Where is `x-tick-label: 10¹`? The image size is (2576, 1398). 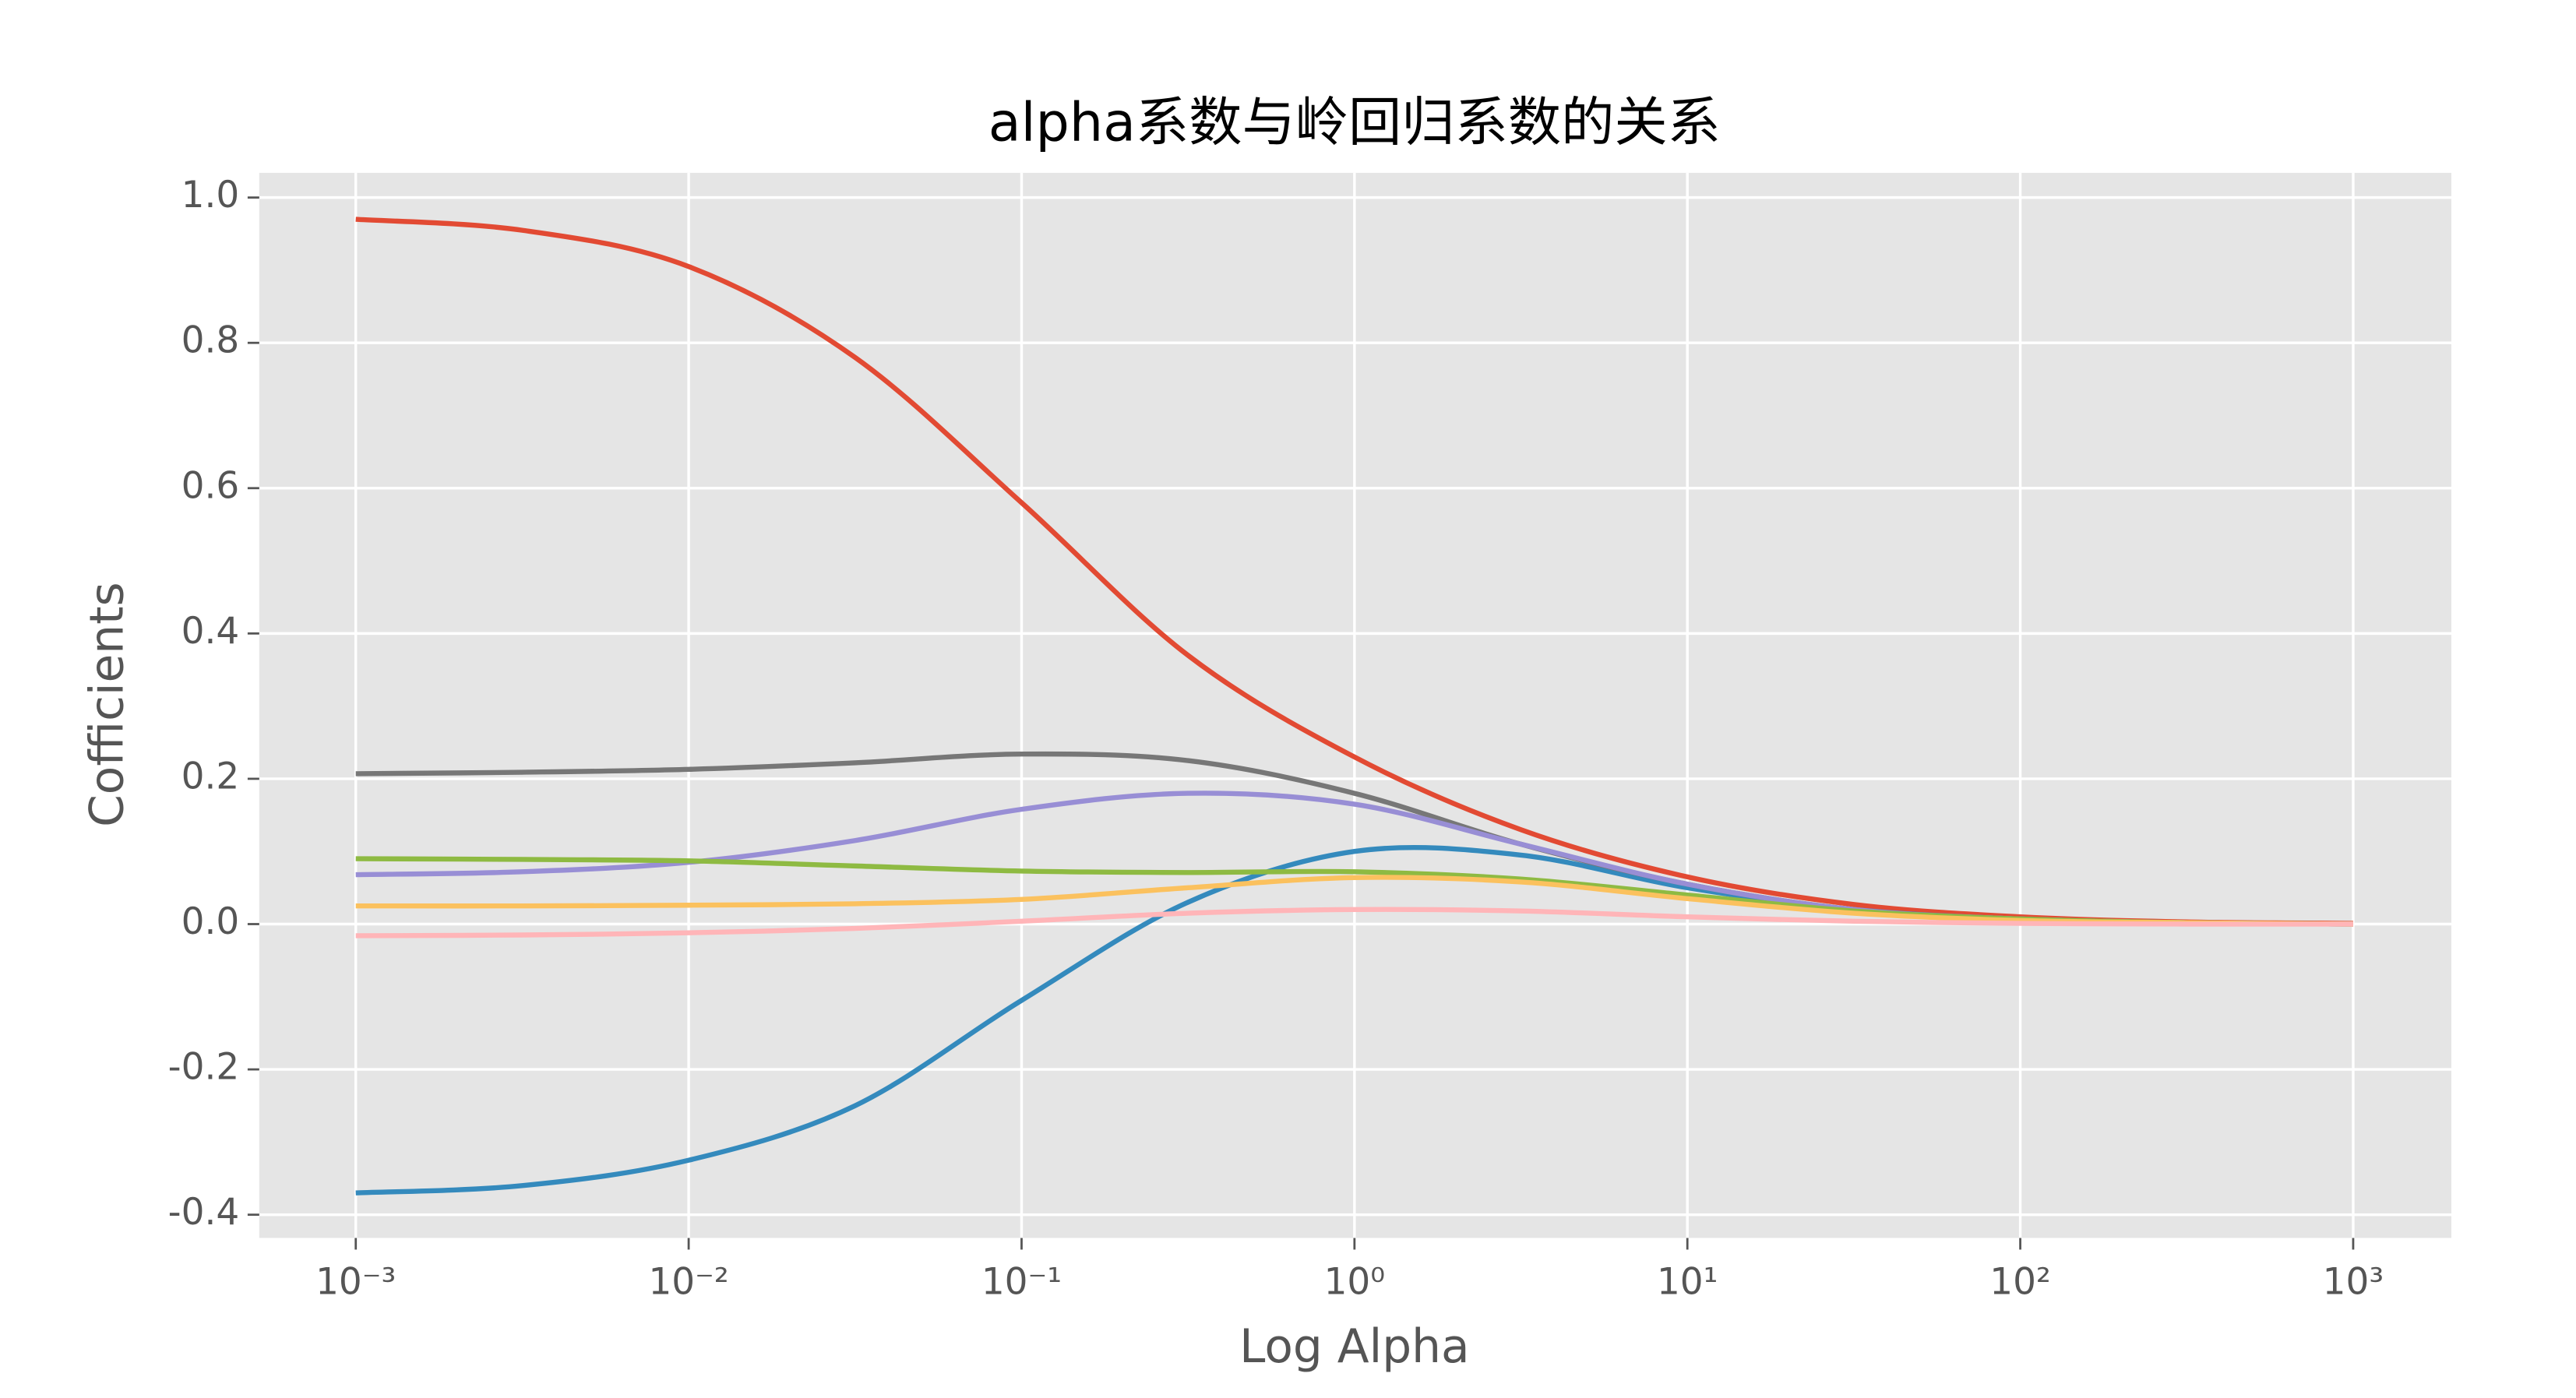
x-tick-label: 10¹ is located at coordinates (1687, 1282).